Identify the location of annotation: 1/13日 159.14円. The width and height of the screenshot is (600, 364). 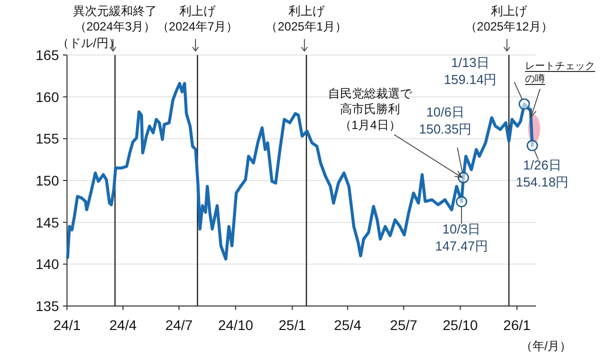
(470, 71).